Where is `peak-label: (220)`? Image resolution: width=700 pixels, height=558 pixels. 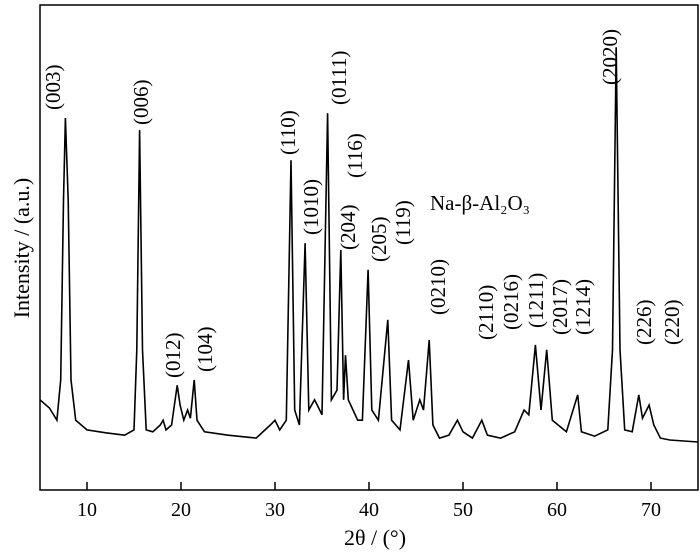 peak-label: (220) is located at coordinates (672, 323).